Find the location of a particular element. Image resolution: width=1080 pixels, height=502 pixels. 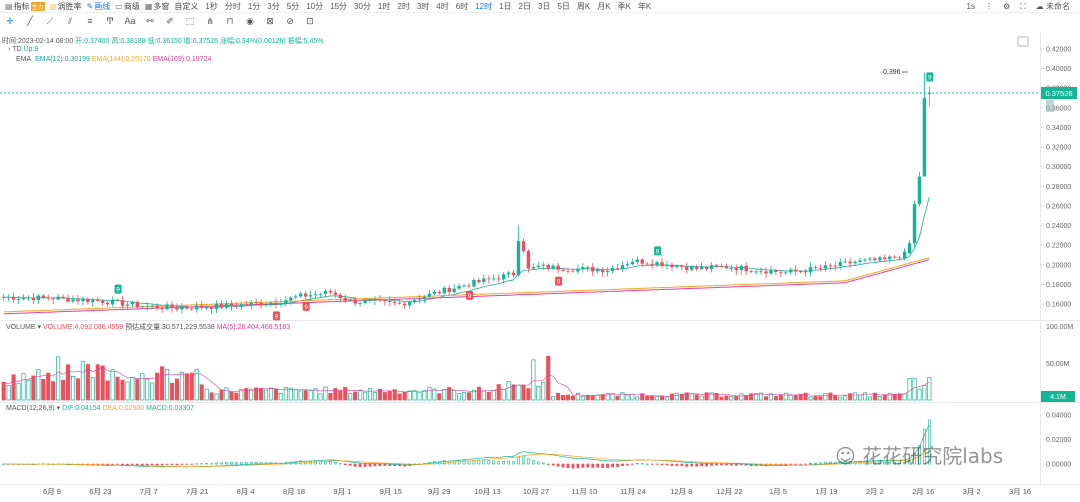

date-tick: 3月 16 is located at coordinates (1020, 491).